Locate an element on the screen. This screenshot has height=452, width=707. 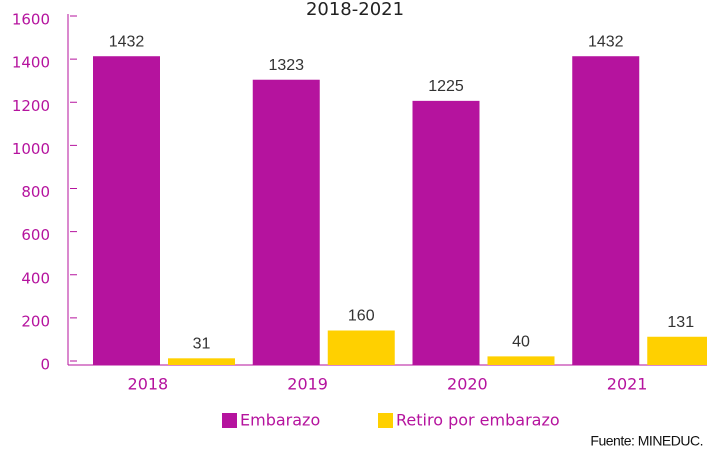
data-label: 160 is located at coordinates (361, 316).